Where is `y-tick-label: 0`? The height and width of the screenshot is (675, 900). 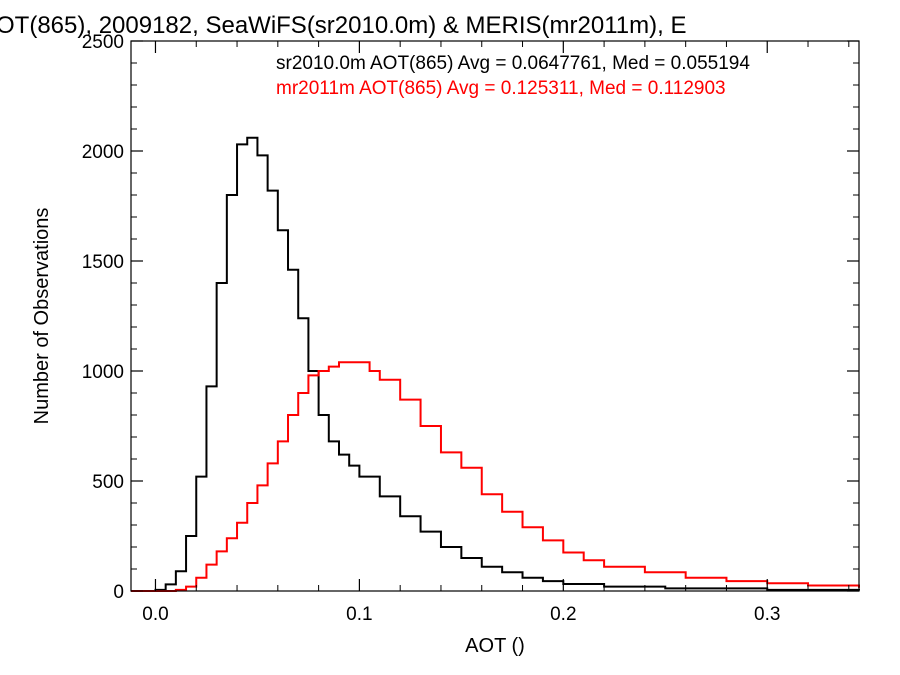 y-tick-label: 0 is located at coordinates (118, 592).